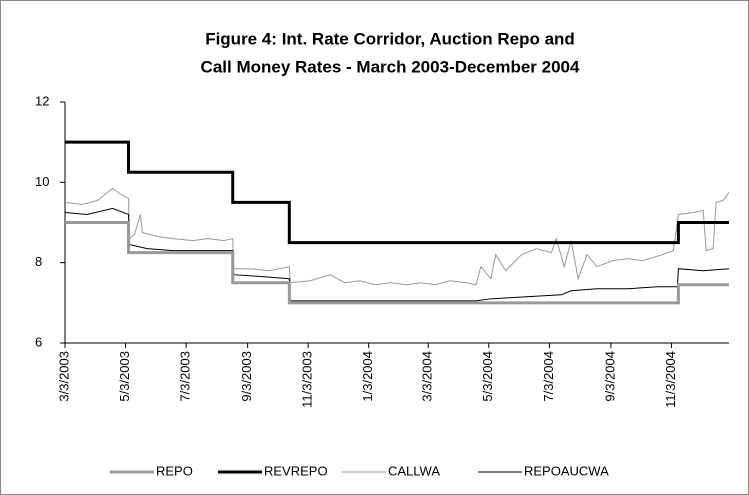  I want to click on x-tick-label: 7/3/2003, so click(185, 376).